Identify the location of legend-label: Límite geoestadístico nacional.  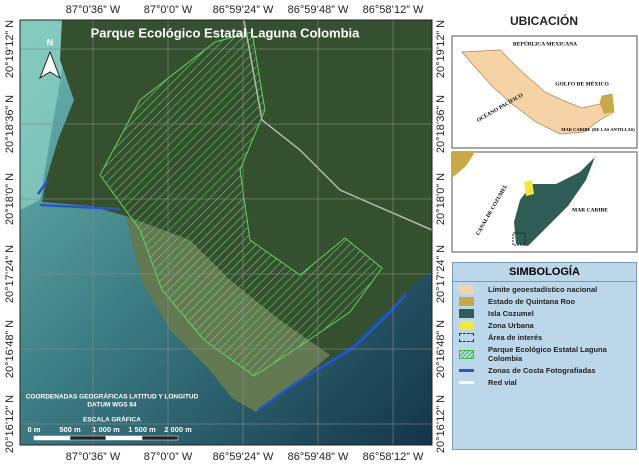
(543, 289).